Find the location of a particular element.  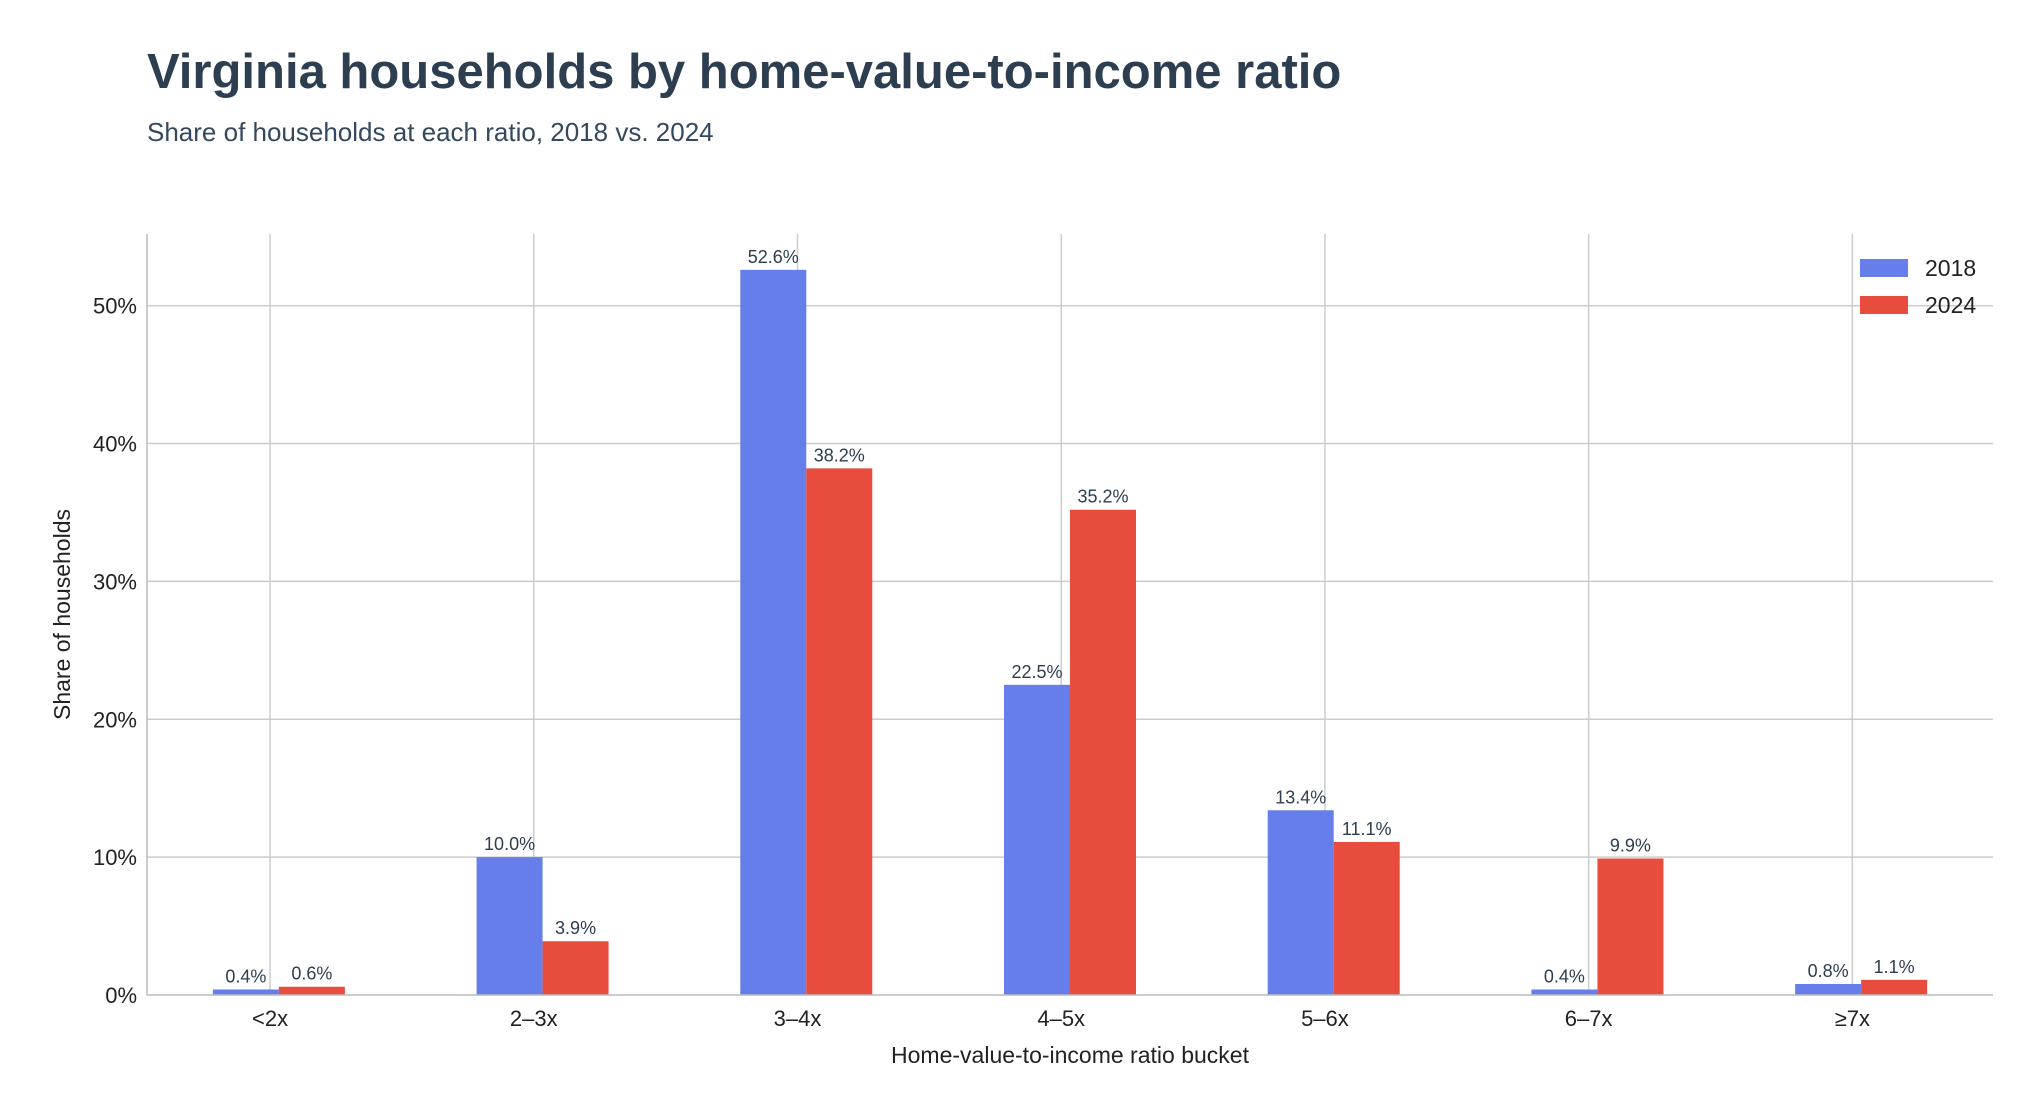

data-label-2024-2: 38.2% is located at coordinates (839, 455).